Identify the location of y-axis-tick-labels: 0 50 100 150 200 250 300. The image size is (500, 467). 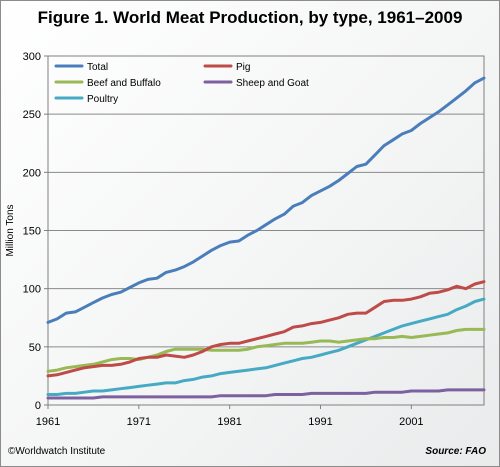
(32, 231).